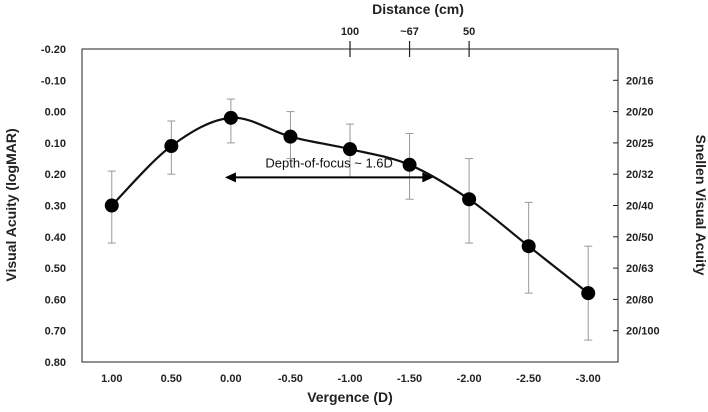 Image resolution: width=708 pixels, height=412 pixels. Describe the element at coordinates (55, 332) in the screenshot. I see `y-tick-label: 0.70` at that location.